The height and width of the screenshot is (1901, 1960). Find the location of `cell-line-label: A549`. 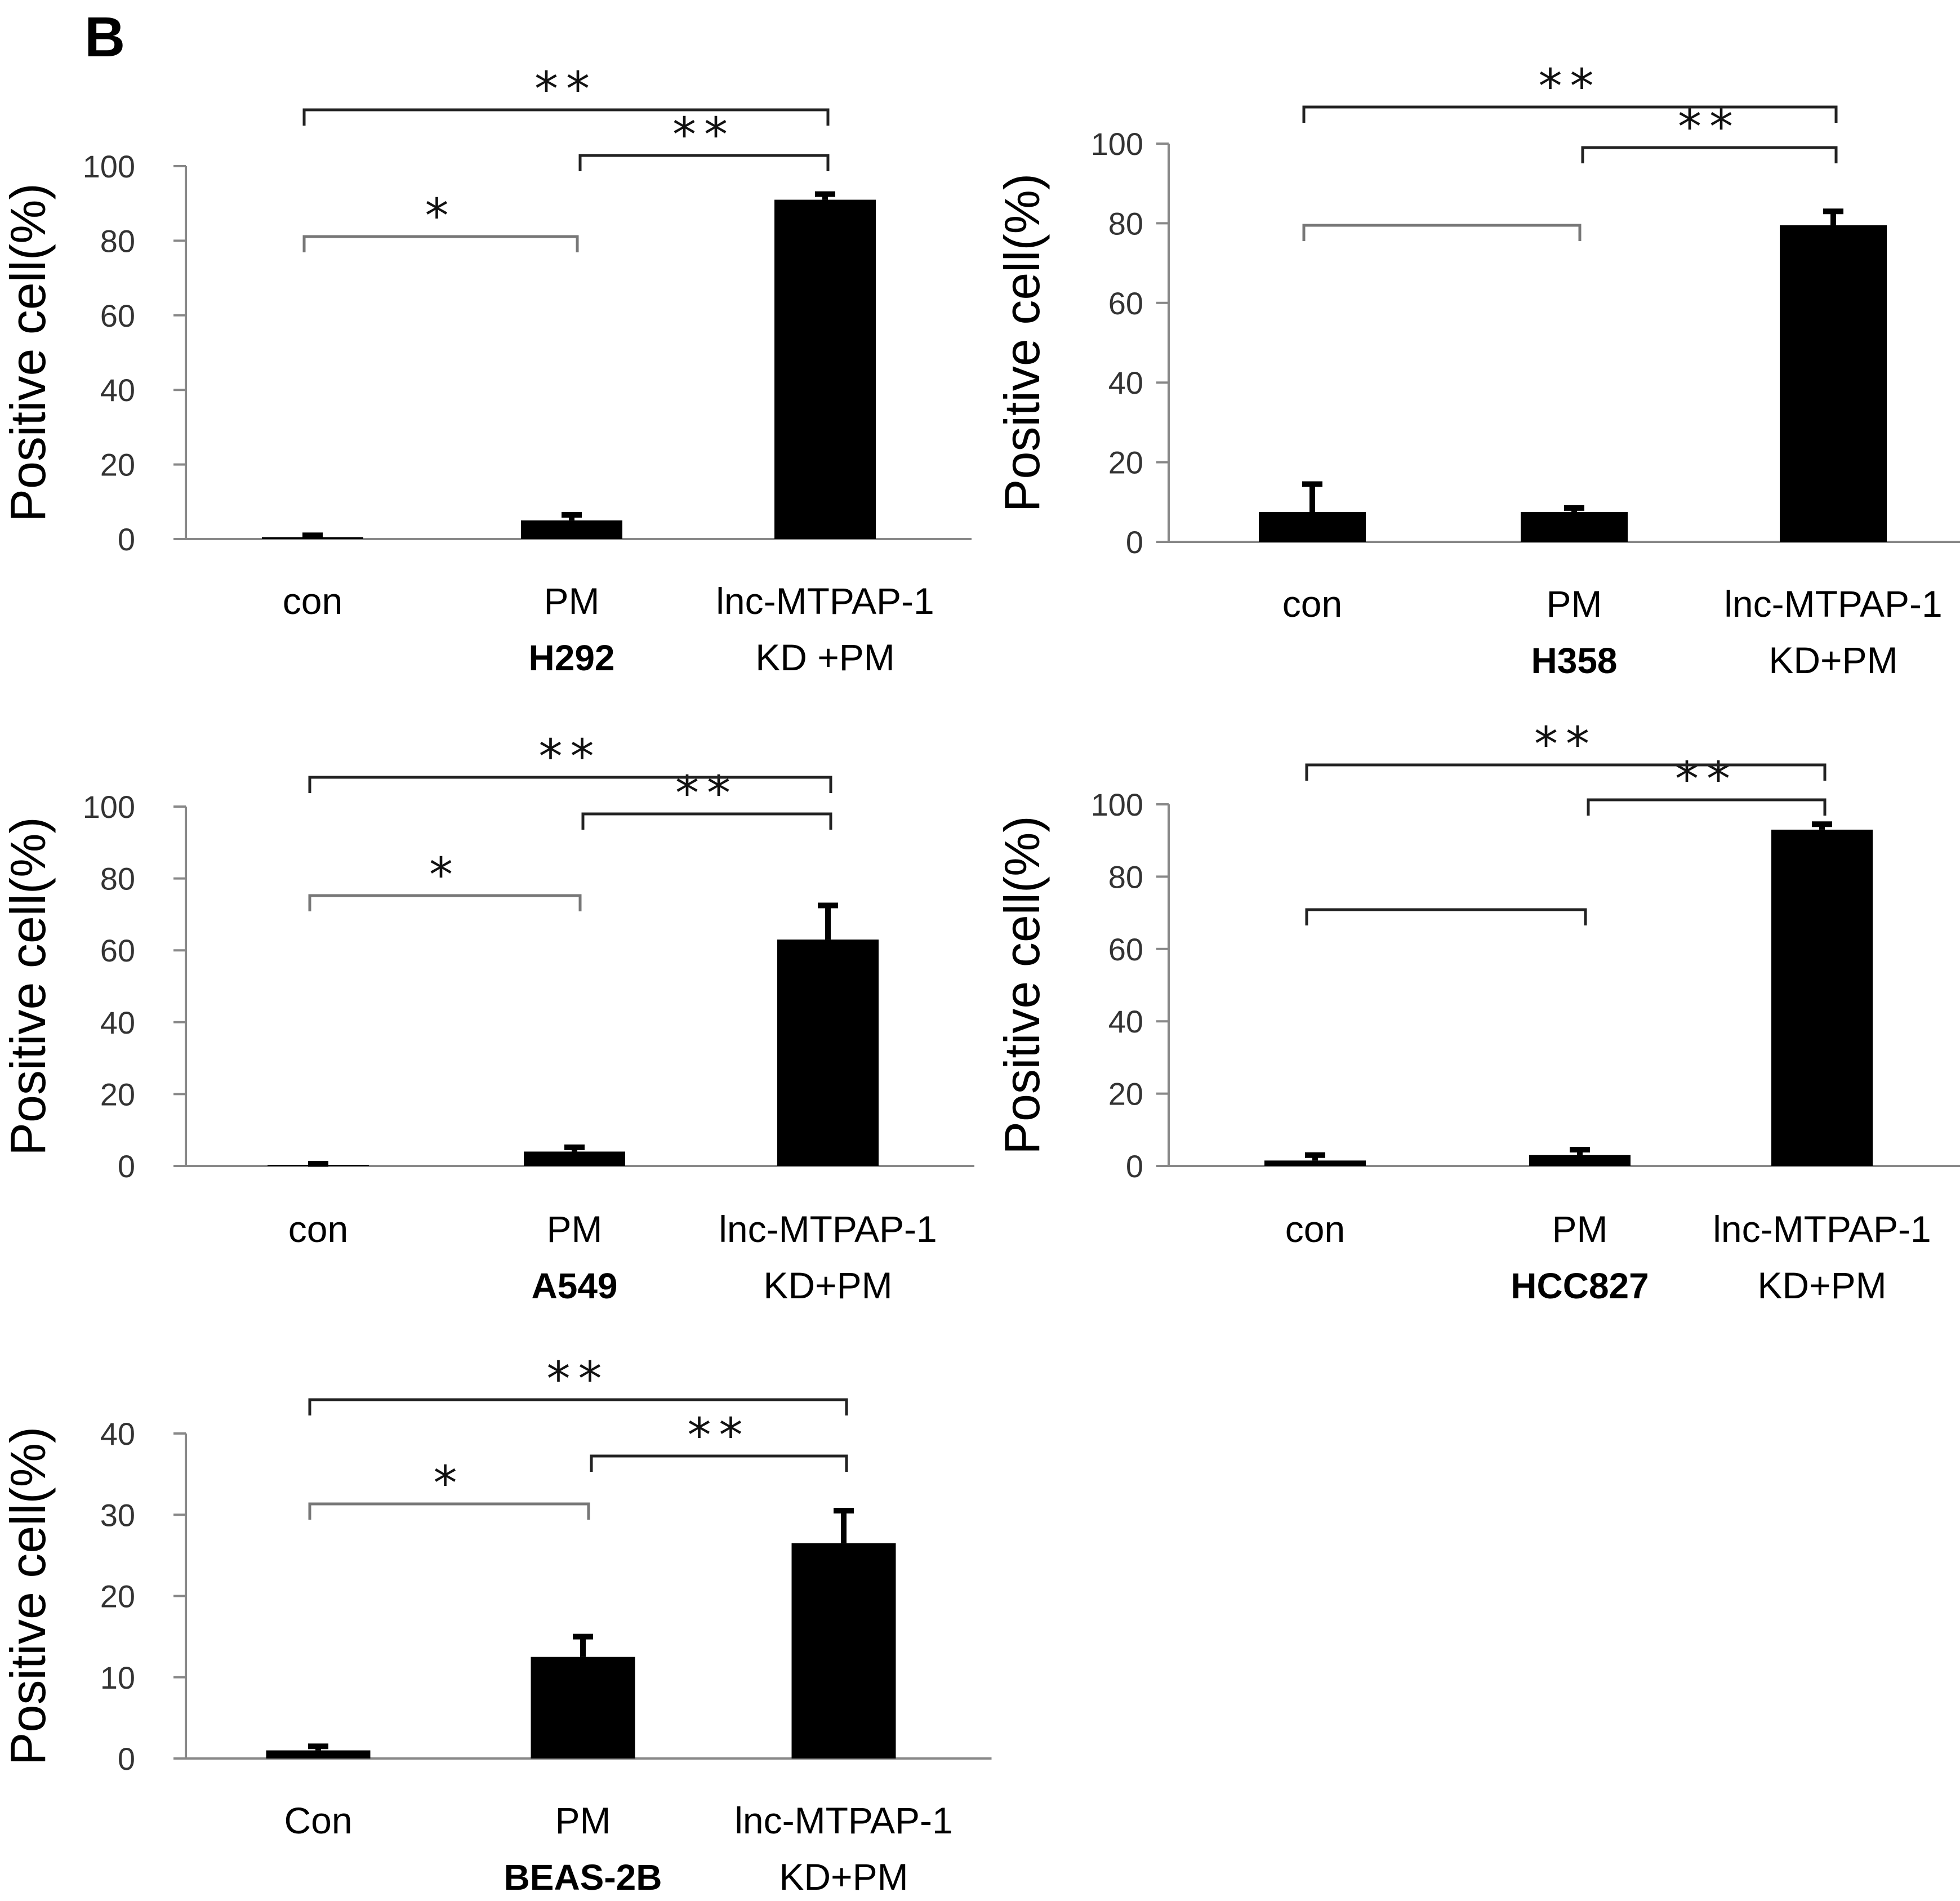

cell-line-label: A549 is located at coordinates (575, 1286).